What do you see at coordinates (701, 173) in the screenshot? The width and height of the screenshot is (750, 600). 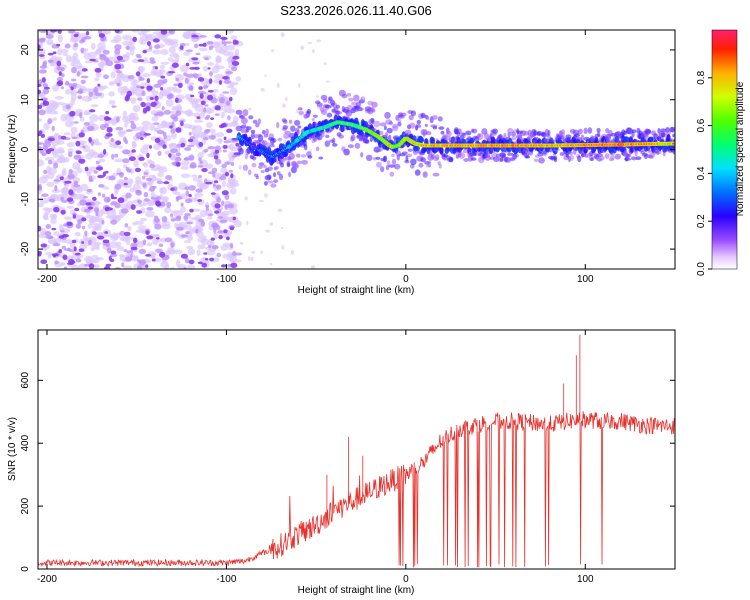 I see `colorbar-tick-label: 0.4` at bounding box center [701, 173].